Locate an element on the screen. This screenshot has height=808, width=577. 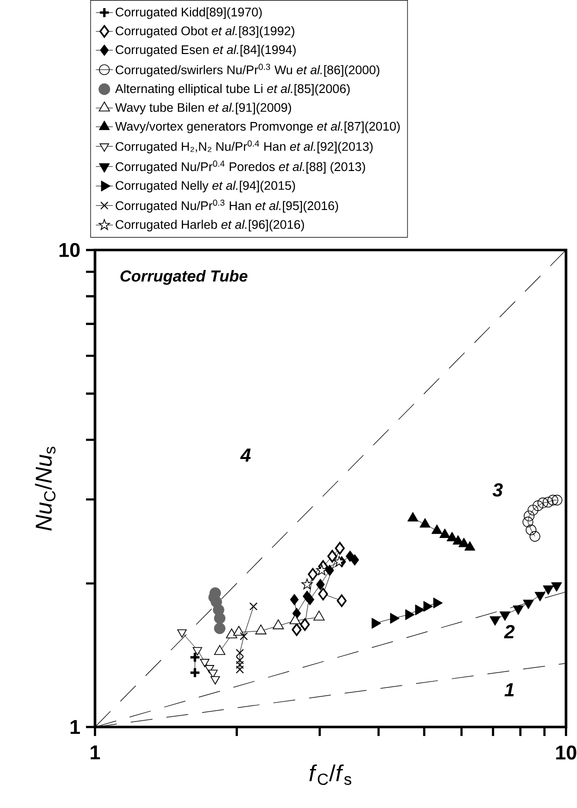
annotation: 1 is located at coordinates (509, 689).